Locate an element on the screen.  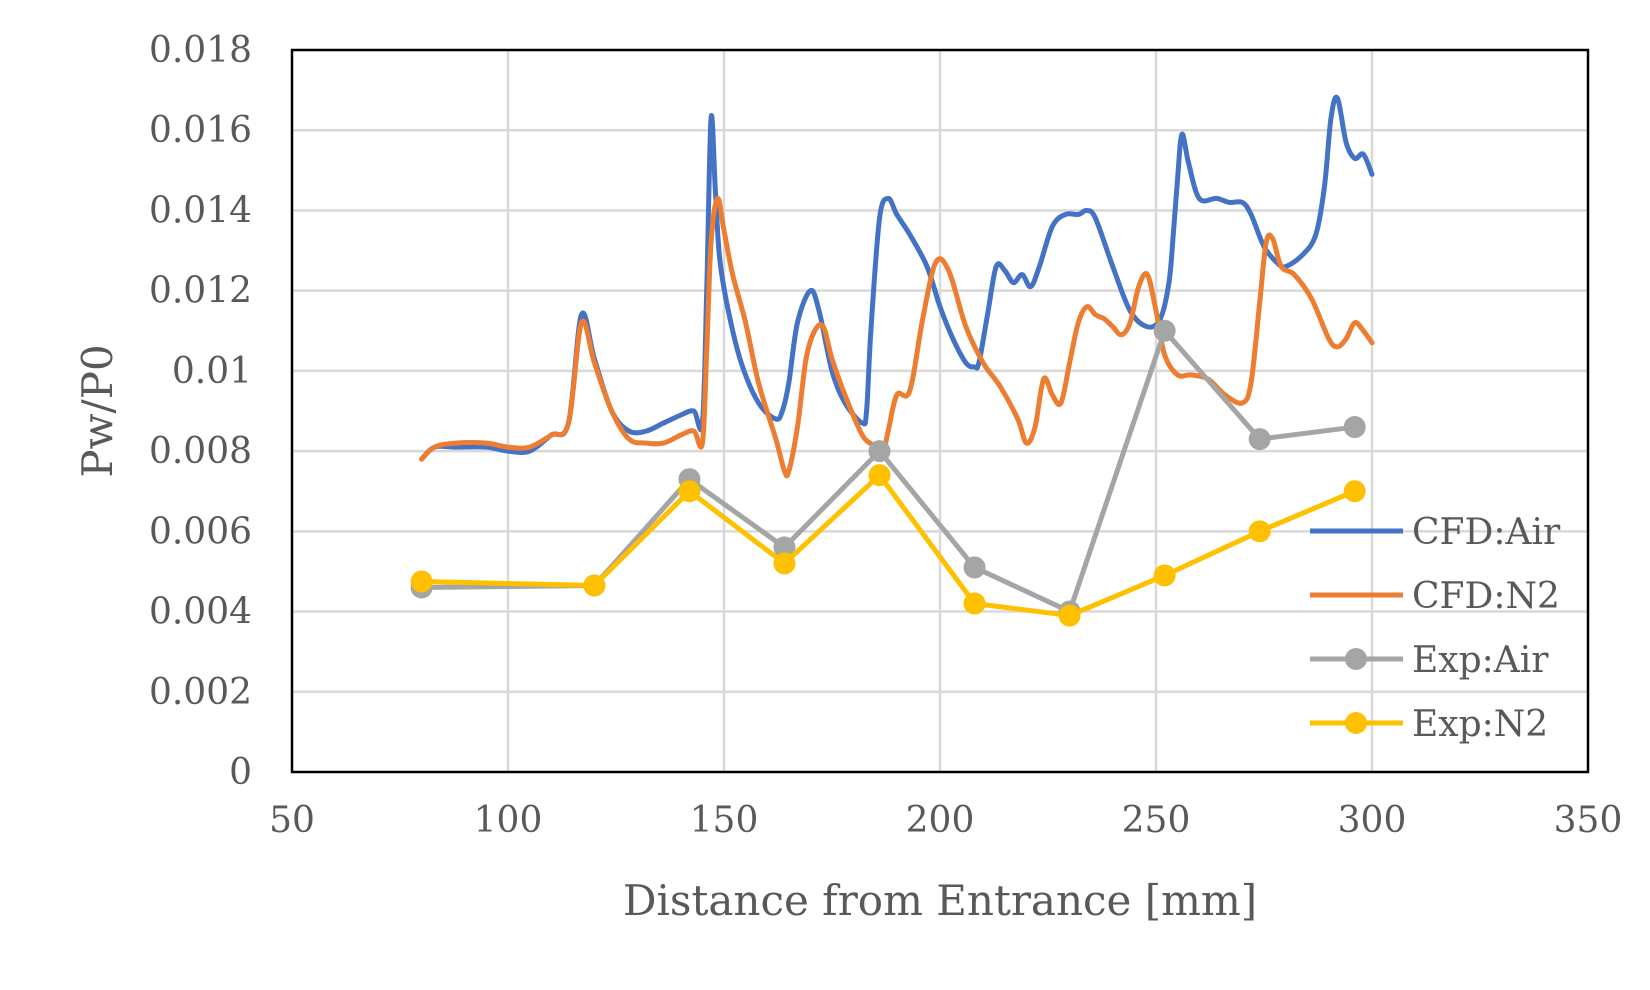
y-tick-label: 0.004 is located at coordinates (200, 612).